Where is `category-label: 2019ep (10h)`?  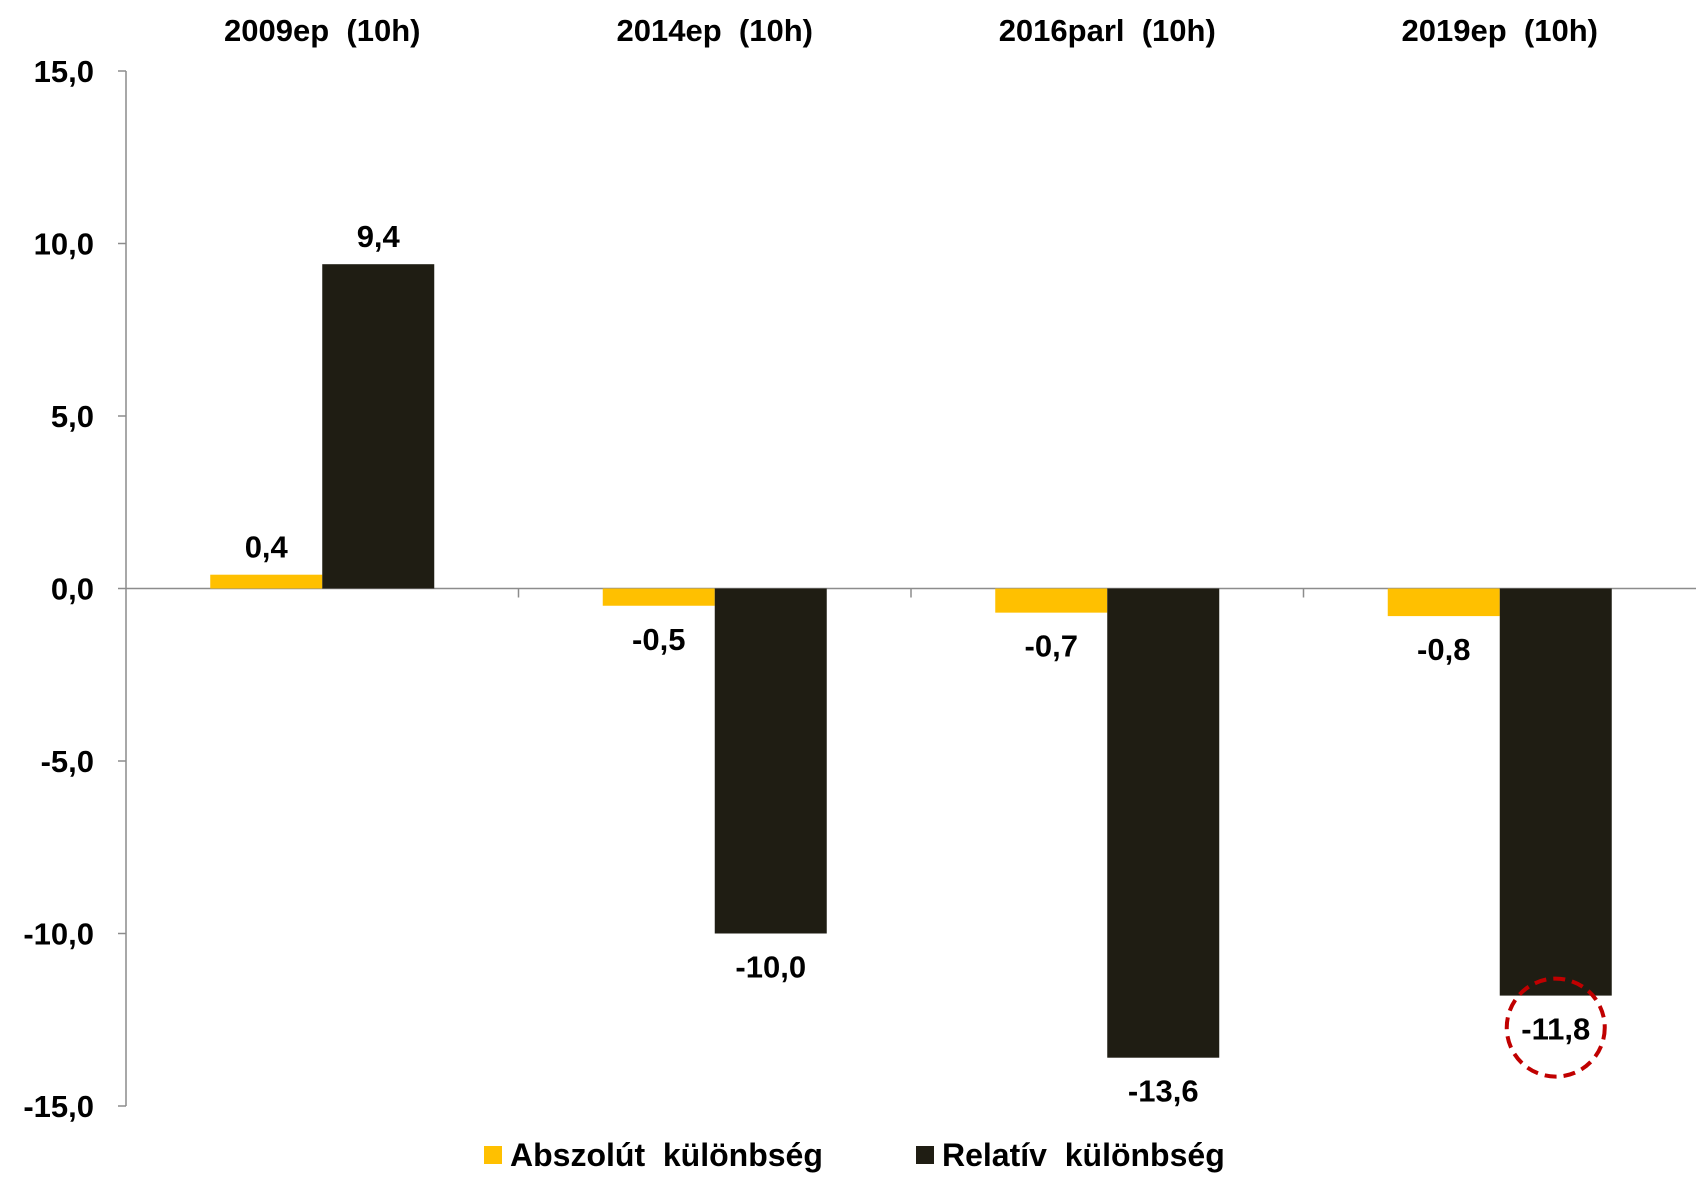 category-label: 2019ep (10h) is located at coordinates (1500, 30).